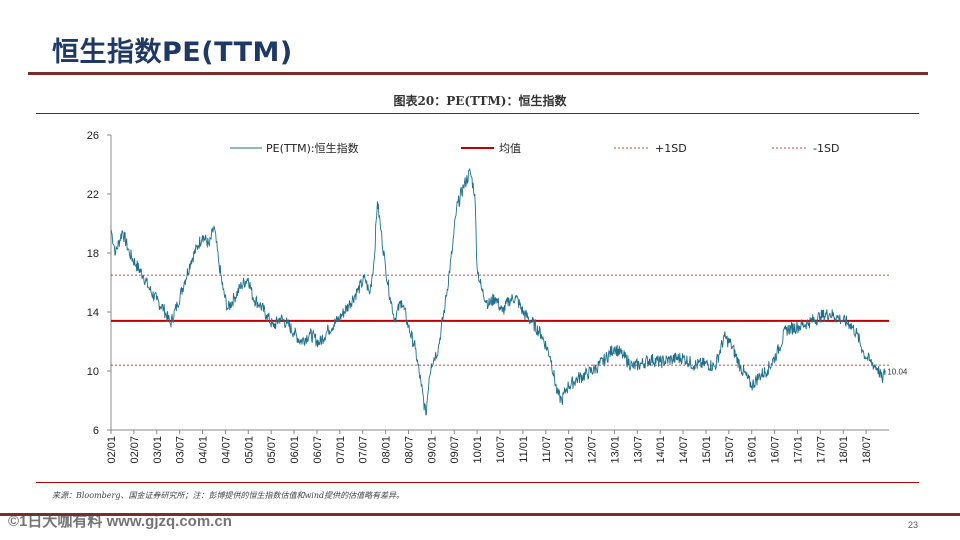  Describe the element at coordinates (96, 431) in the screenshot. I see `y-tick-label: 6` at that location.